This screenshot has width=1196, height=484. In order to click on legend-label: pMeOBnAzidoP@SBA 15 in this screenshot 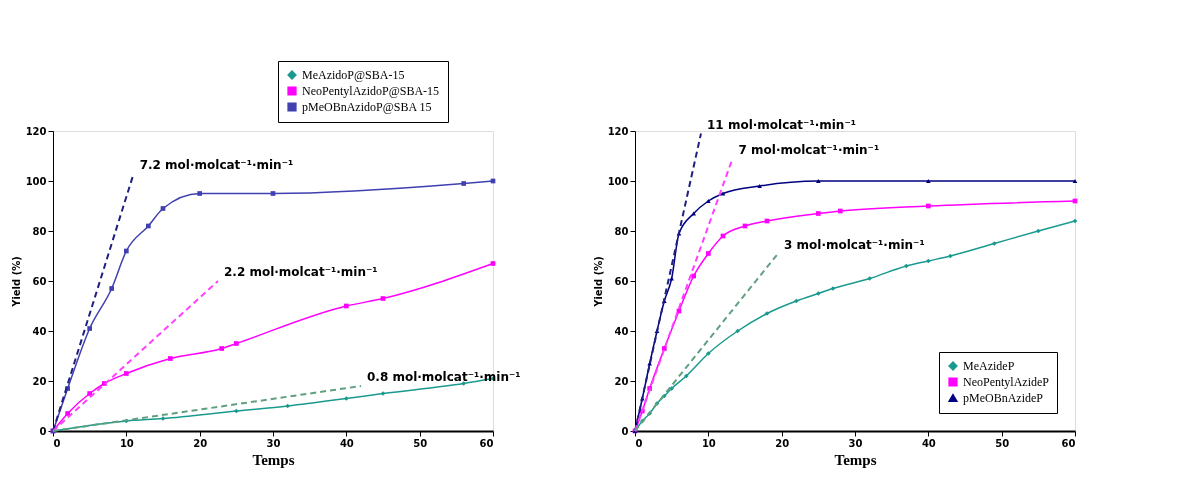, I will do `click(367, 107)`.